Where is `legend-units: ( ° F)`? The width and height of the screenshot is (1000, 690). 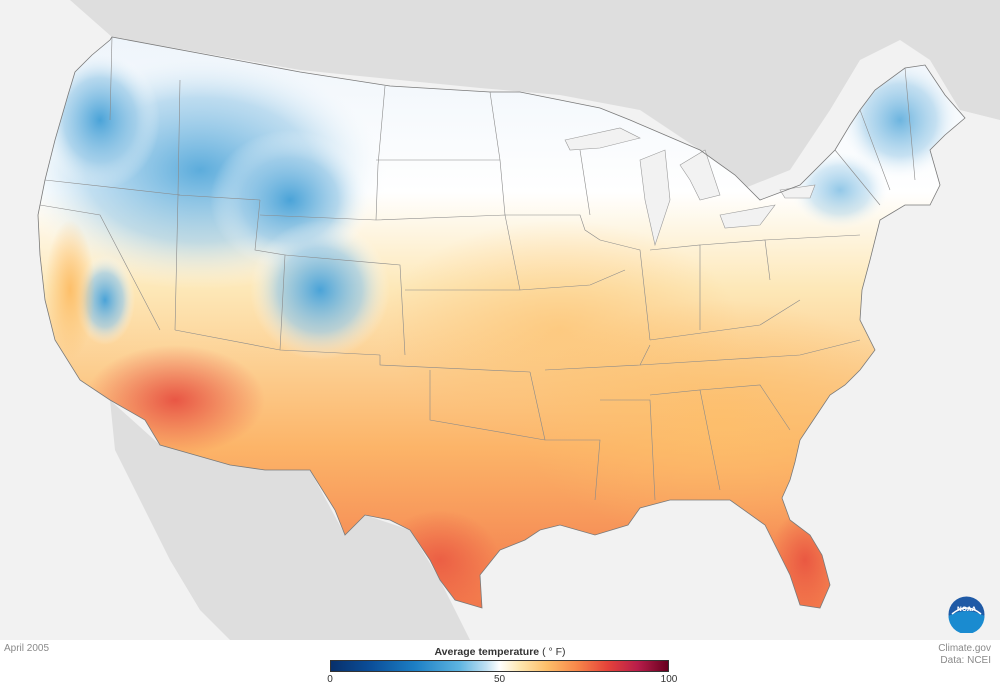
legend-units: ( ° F) is located at coordinates (554, 652).